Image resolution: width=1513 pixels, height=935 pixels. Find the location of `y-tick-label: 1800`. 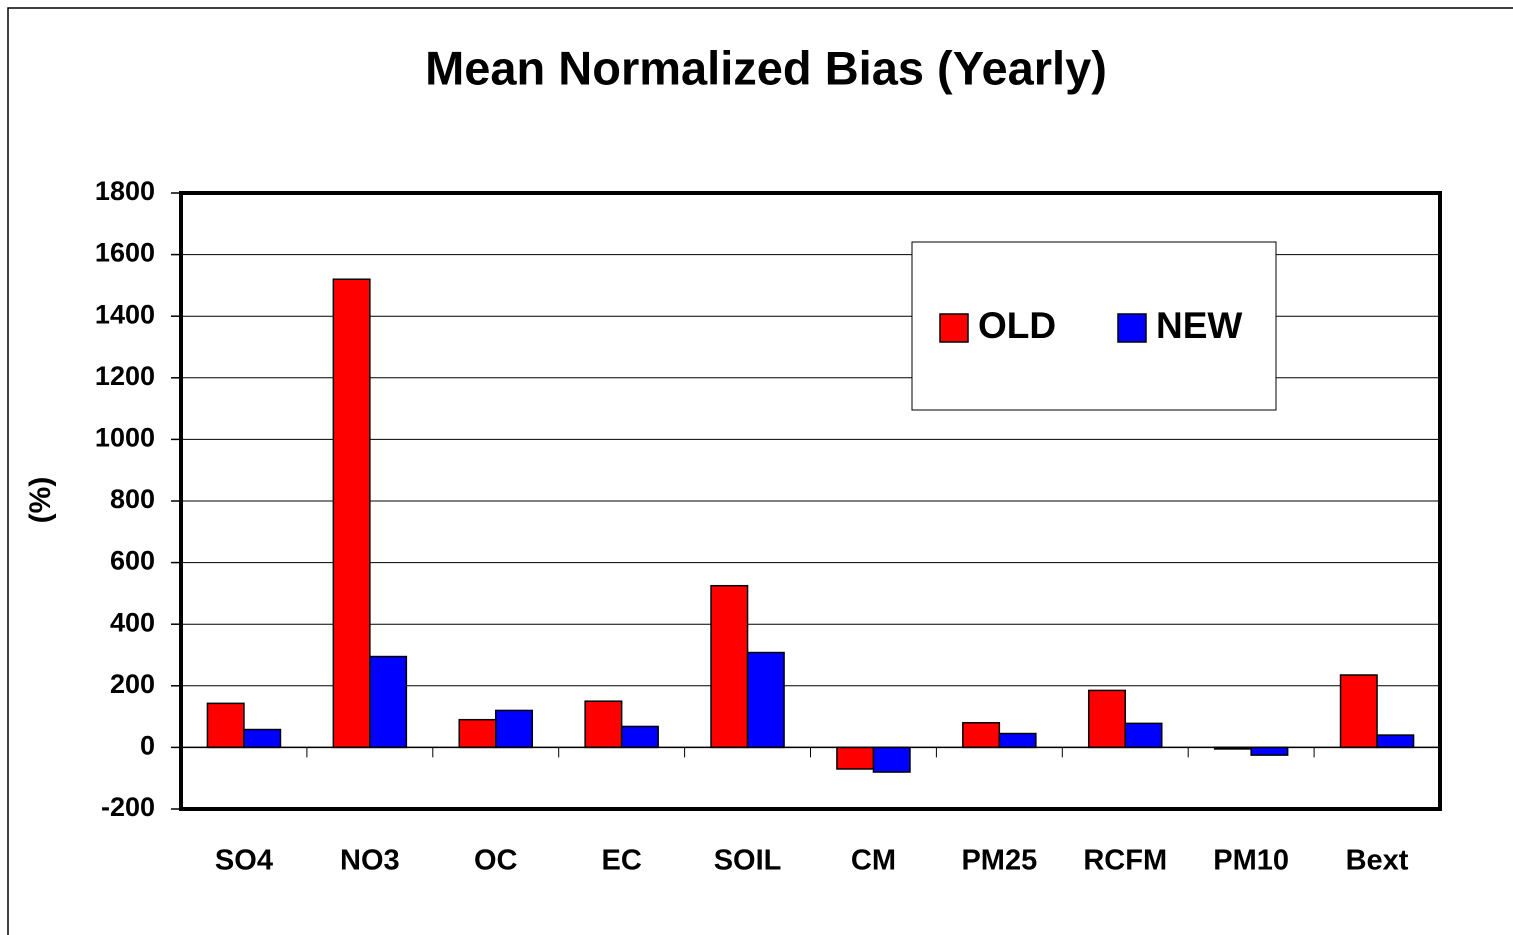

y-tick-label: 1800 is located at coordinates (125, 191).